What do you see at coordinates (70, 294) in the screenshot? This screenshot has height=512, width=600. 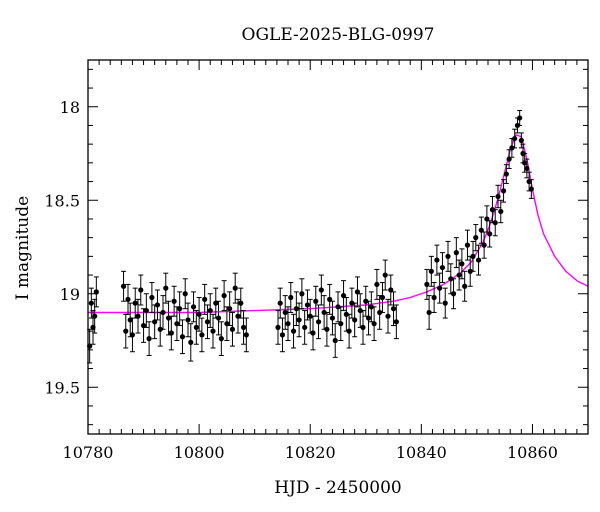 I see `y-tick-label: 19` at bounding box center [70, 294].